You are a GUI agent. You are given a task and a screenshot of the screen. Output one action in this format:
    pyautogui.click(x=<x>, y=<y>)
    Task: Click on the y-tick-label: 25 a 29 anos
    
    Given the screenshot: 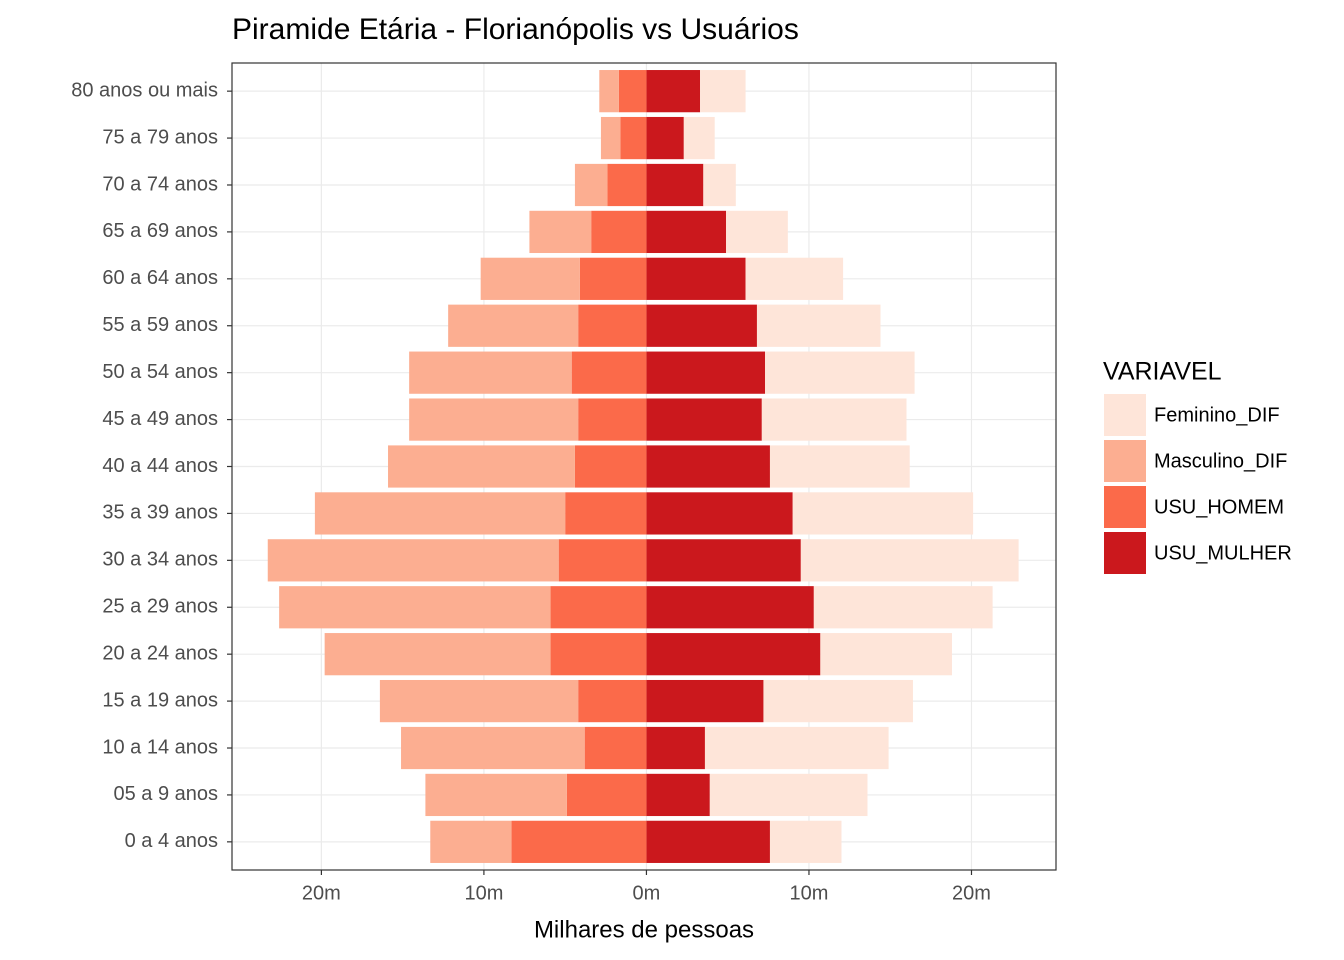 What is the action you would take?
    pyautogui.click(x=160, y=607)
    